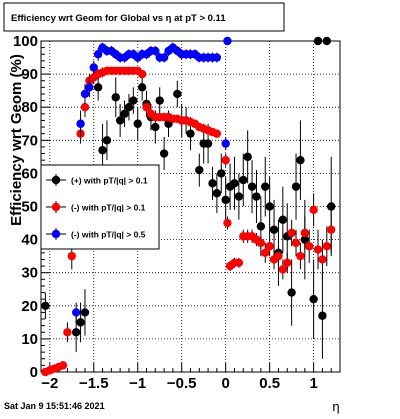  I want to click on x-tick-label: 0.5, so click(269, 383).